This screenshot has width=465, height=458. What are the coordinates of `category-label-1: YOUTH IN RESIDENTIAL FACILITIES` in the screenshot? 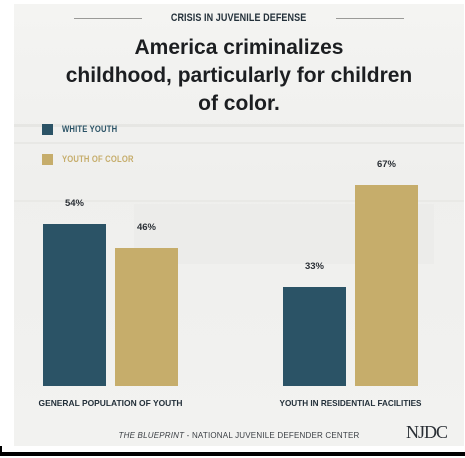 It's located at (351, 403).